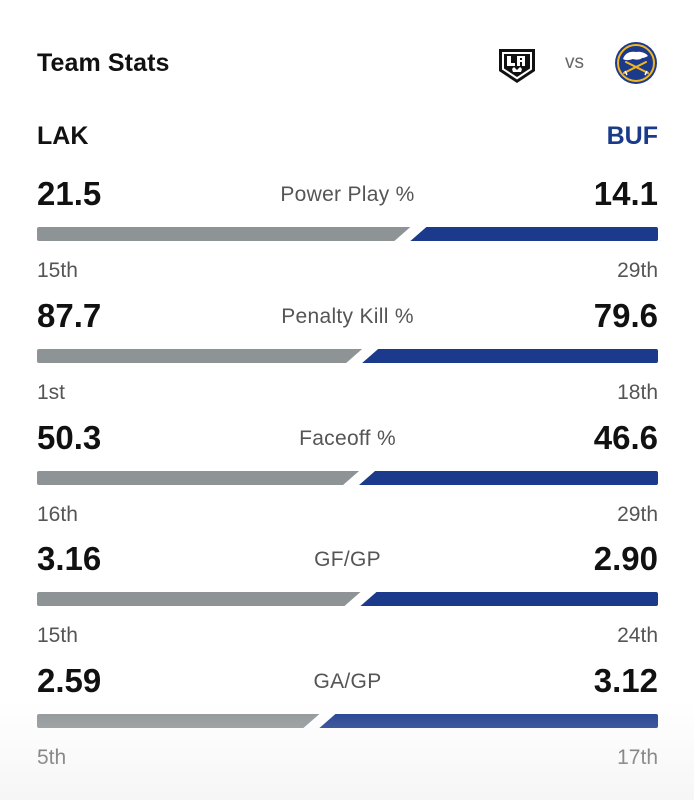 This screenshot has height=800, width=694. What do you see at coordinates (625, 437) in the screenshot?
I see `away-stat-value: 46.6` at bounding box center [625, 437].